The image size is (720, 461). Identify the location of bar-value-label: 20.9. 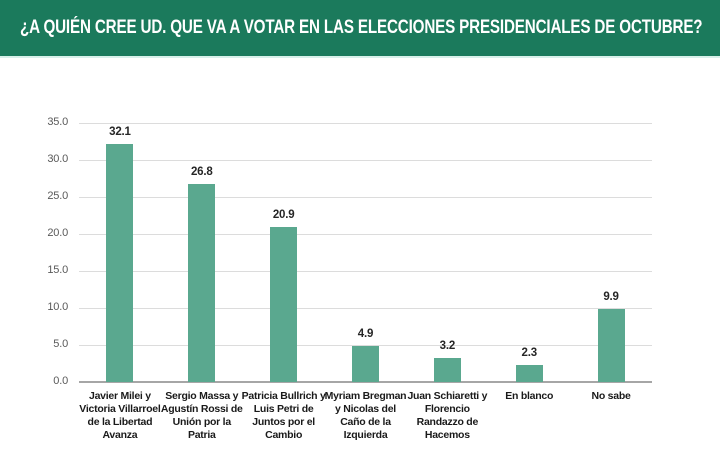
(283, 215).